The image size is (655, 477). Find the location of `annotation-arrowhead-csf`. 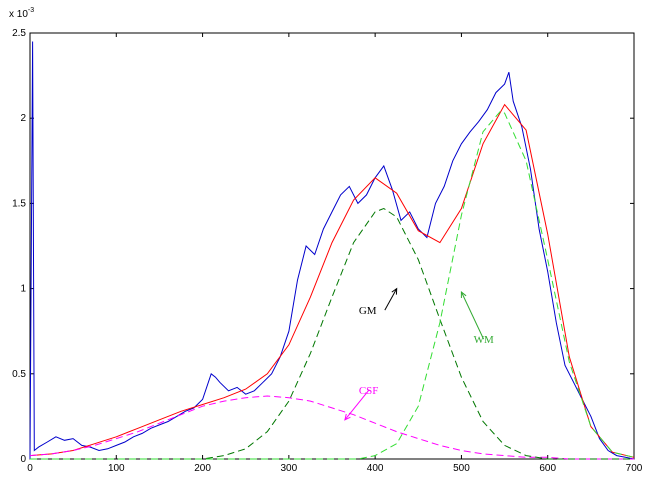

annotation-arrowhead-csf is located at coordinates (347, 417).